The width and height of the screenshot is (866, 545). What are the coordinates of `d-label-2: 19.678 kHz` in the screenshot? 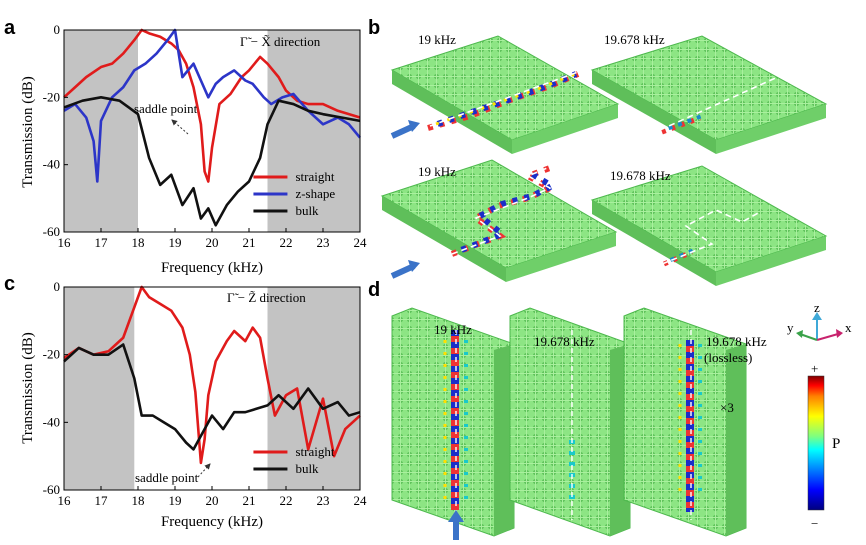 It's located at (564, 341).